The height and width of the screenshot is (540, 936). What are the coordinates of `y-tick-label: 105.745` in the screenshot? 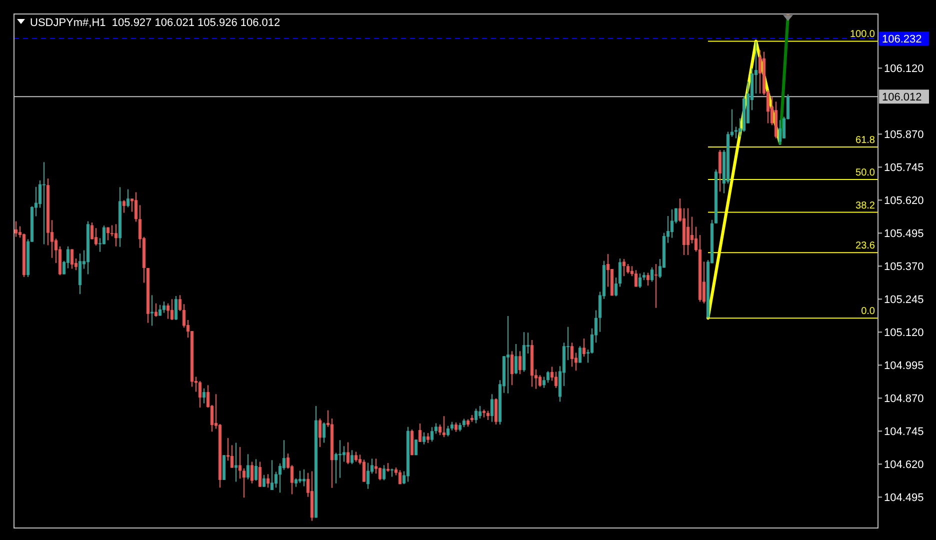 It's located at (904, 168).